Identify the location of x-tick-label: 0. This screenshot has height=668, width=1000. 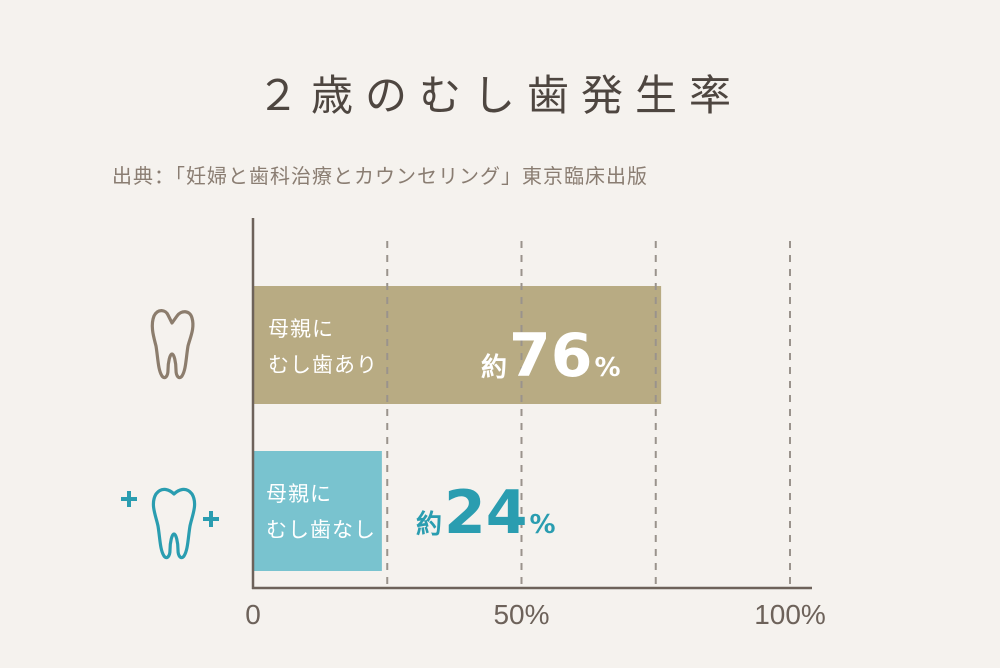
(253, 614).